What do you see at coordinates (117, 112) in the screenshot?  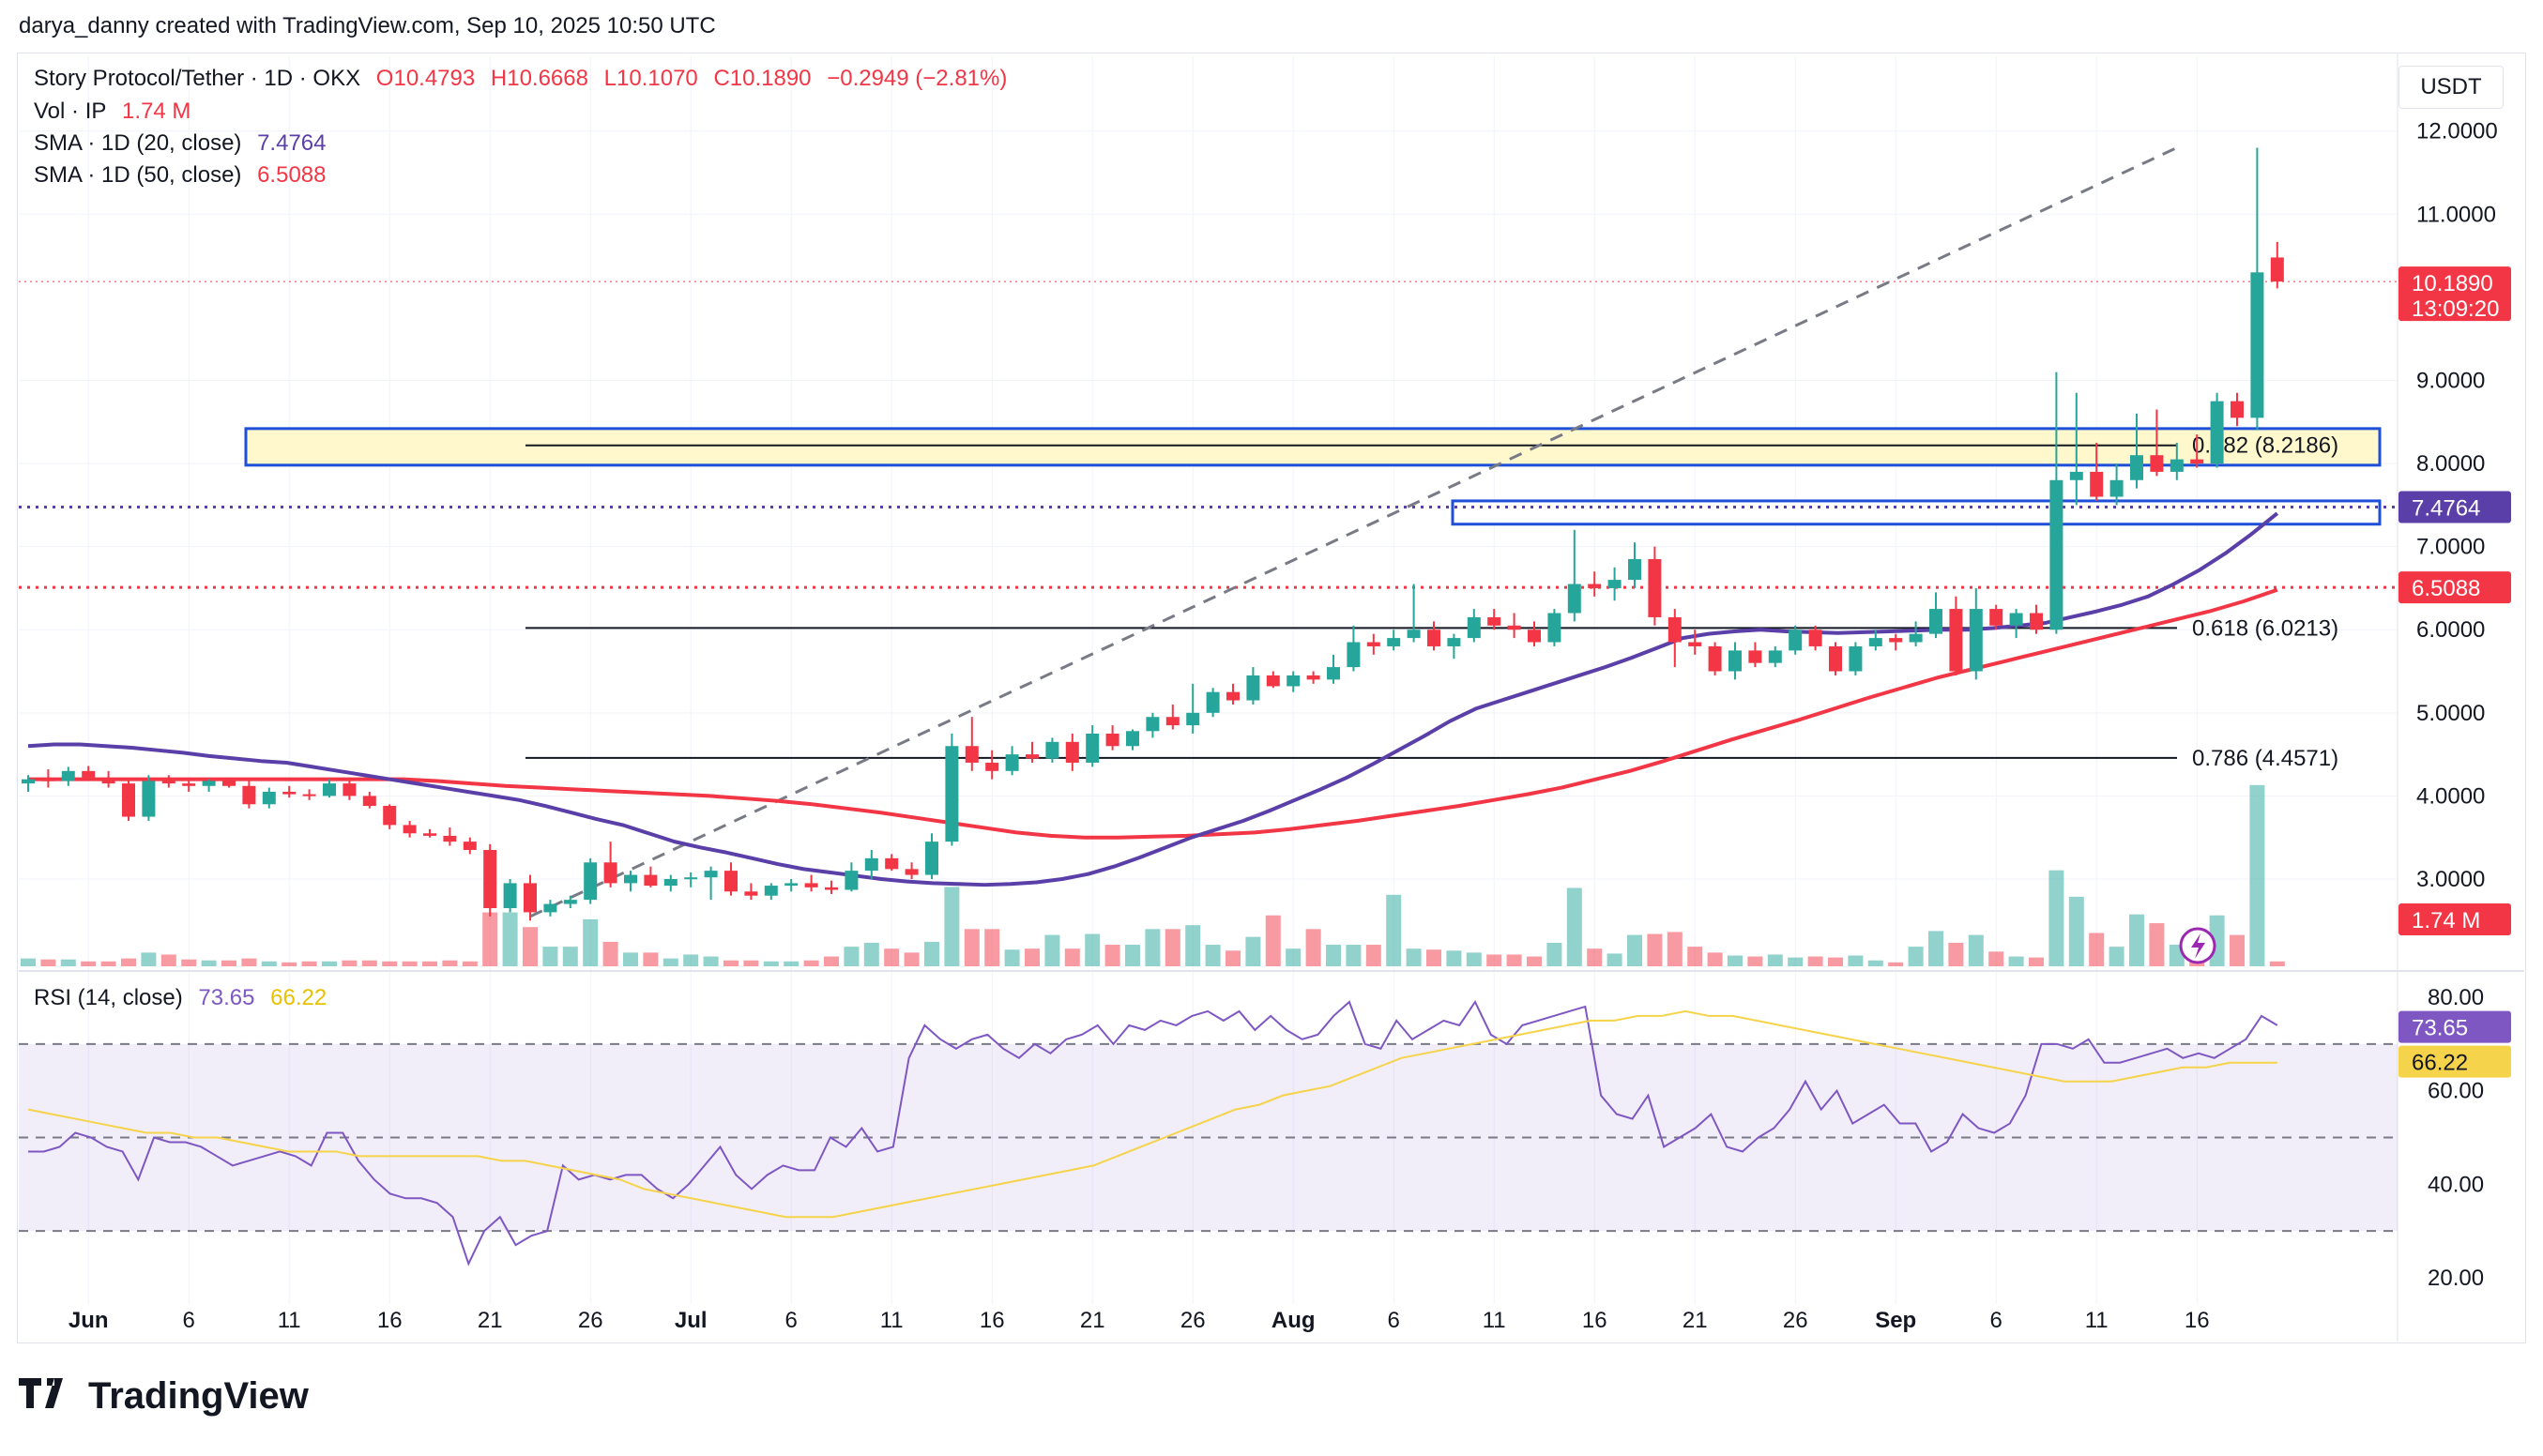 I see `legend-volume-row: Vol · IP 1.74 M` at bounding box center [117, 112].